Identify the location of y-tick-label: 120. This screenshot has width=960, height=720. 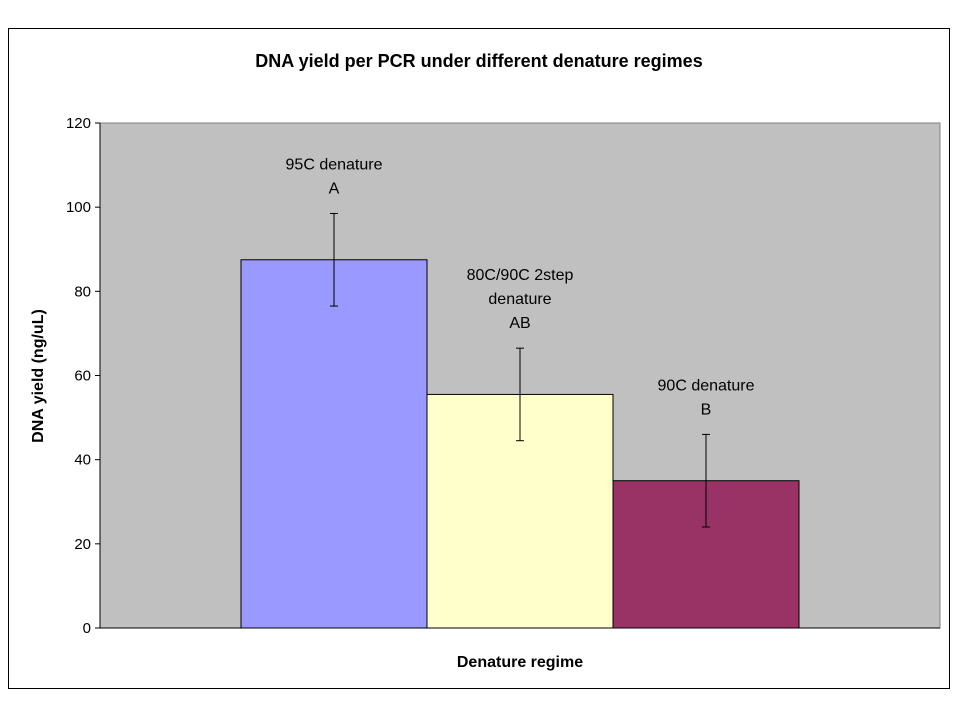
(78, 123).